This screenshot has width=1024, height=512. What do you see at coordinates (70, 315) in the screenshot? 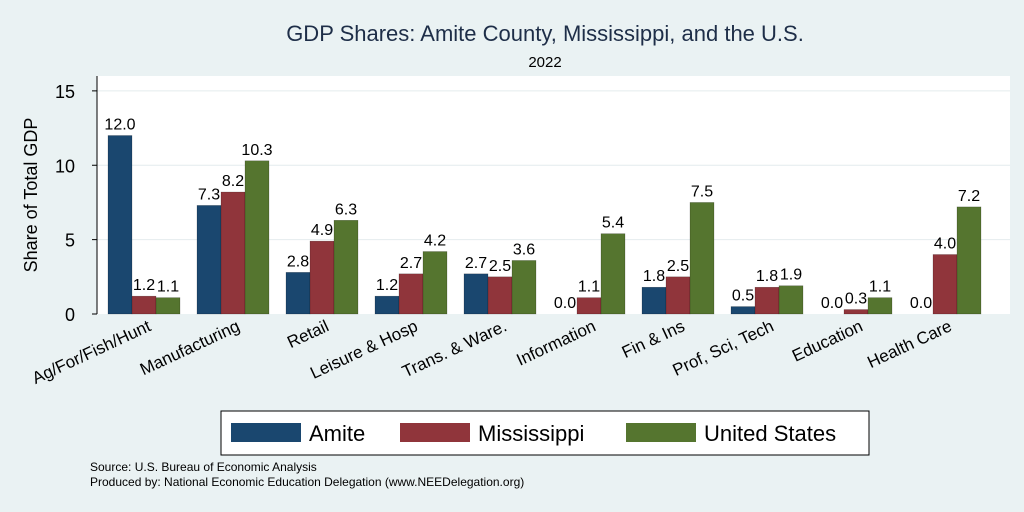
I see `y-tick-label-0: 0` at bounding box center [70, 315].